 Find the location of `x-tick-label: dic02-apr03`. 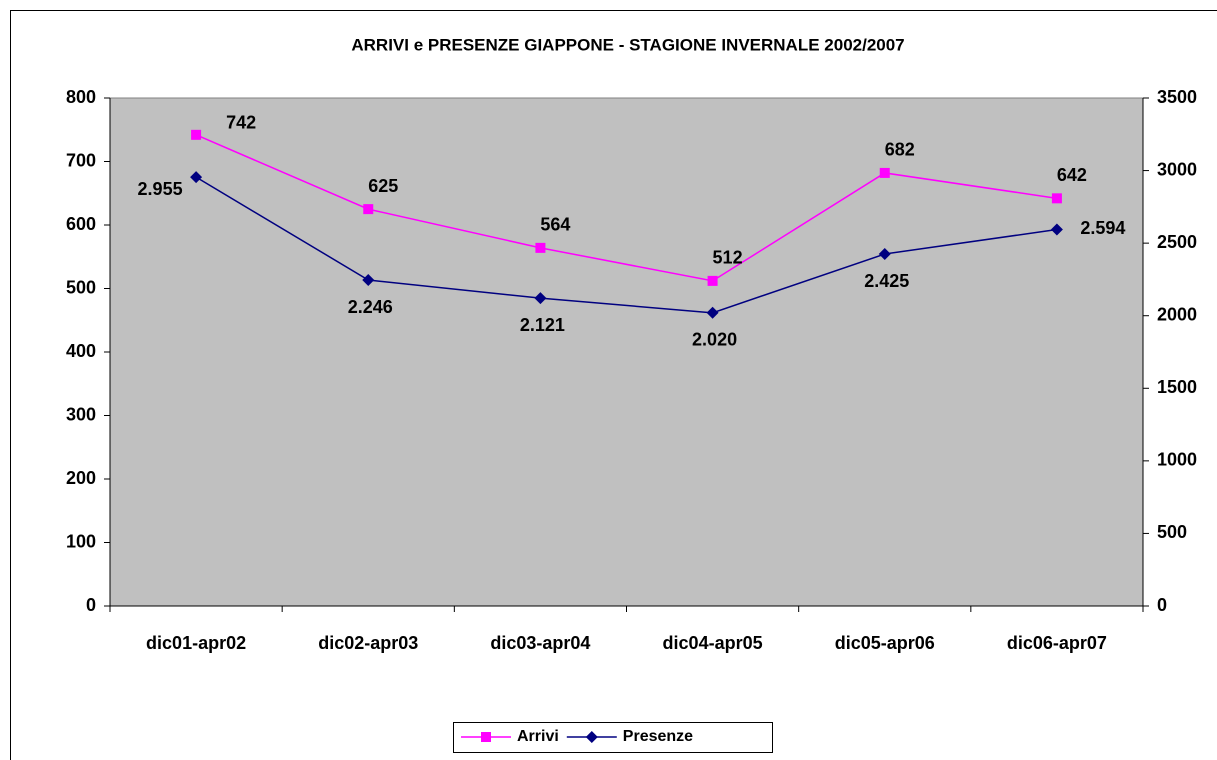

x-tick-label: dic02-apr03 is located at coordinates (368, 643).